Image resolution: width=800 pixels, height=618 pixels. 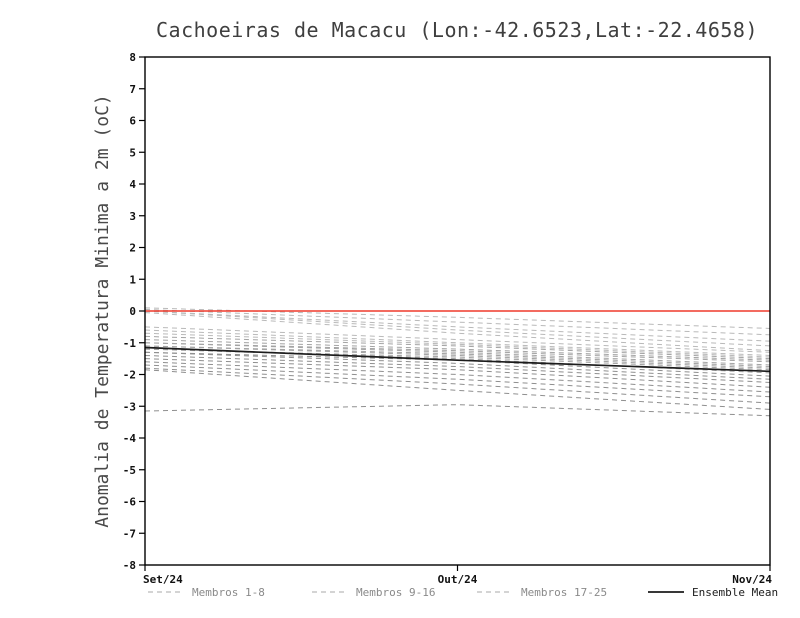 What do you see at coordinates (735, 592) in the screenshot?
I see `legend-label: Ensemble Mean` at bounding box center [735, 592].